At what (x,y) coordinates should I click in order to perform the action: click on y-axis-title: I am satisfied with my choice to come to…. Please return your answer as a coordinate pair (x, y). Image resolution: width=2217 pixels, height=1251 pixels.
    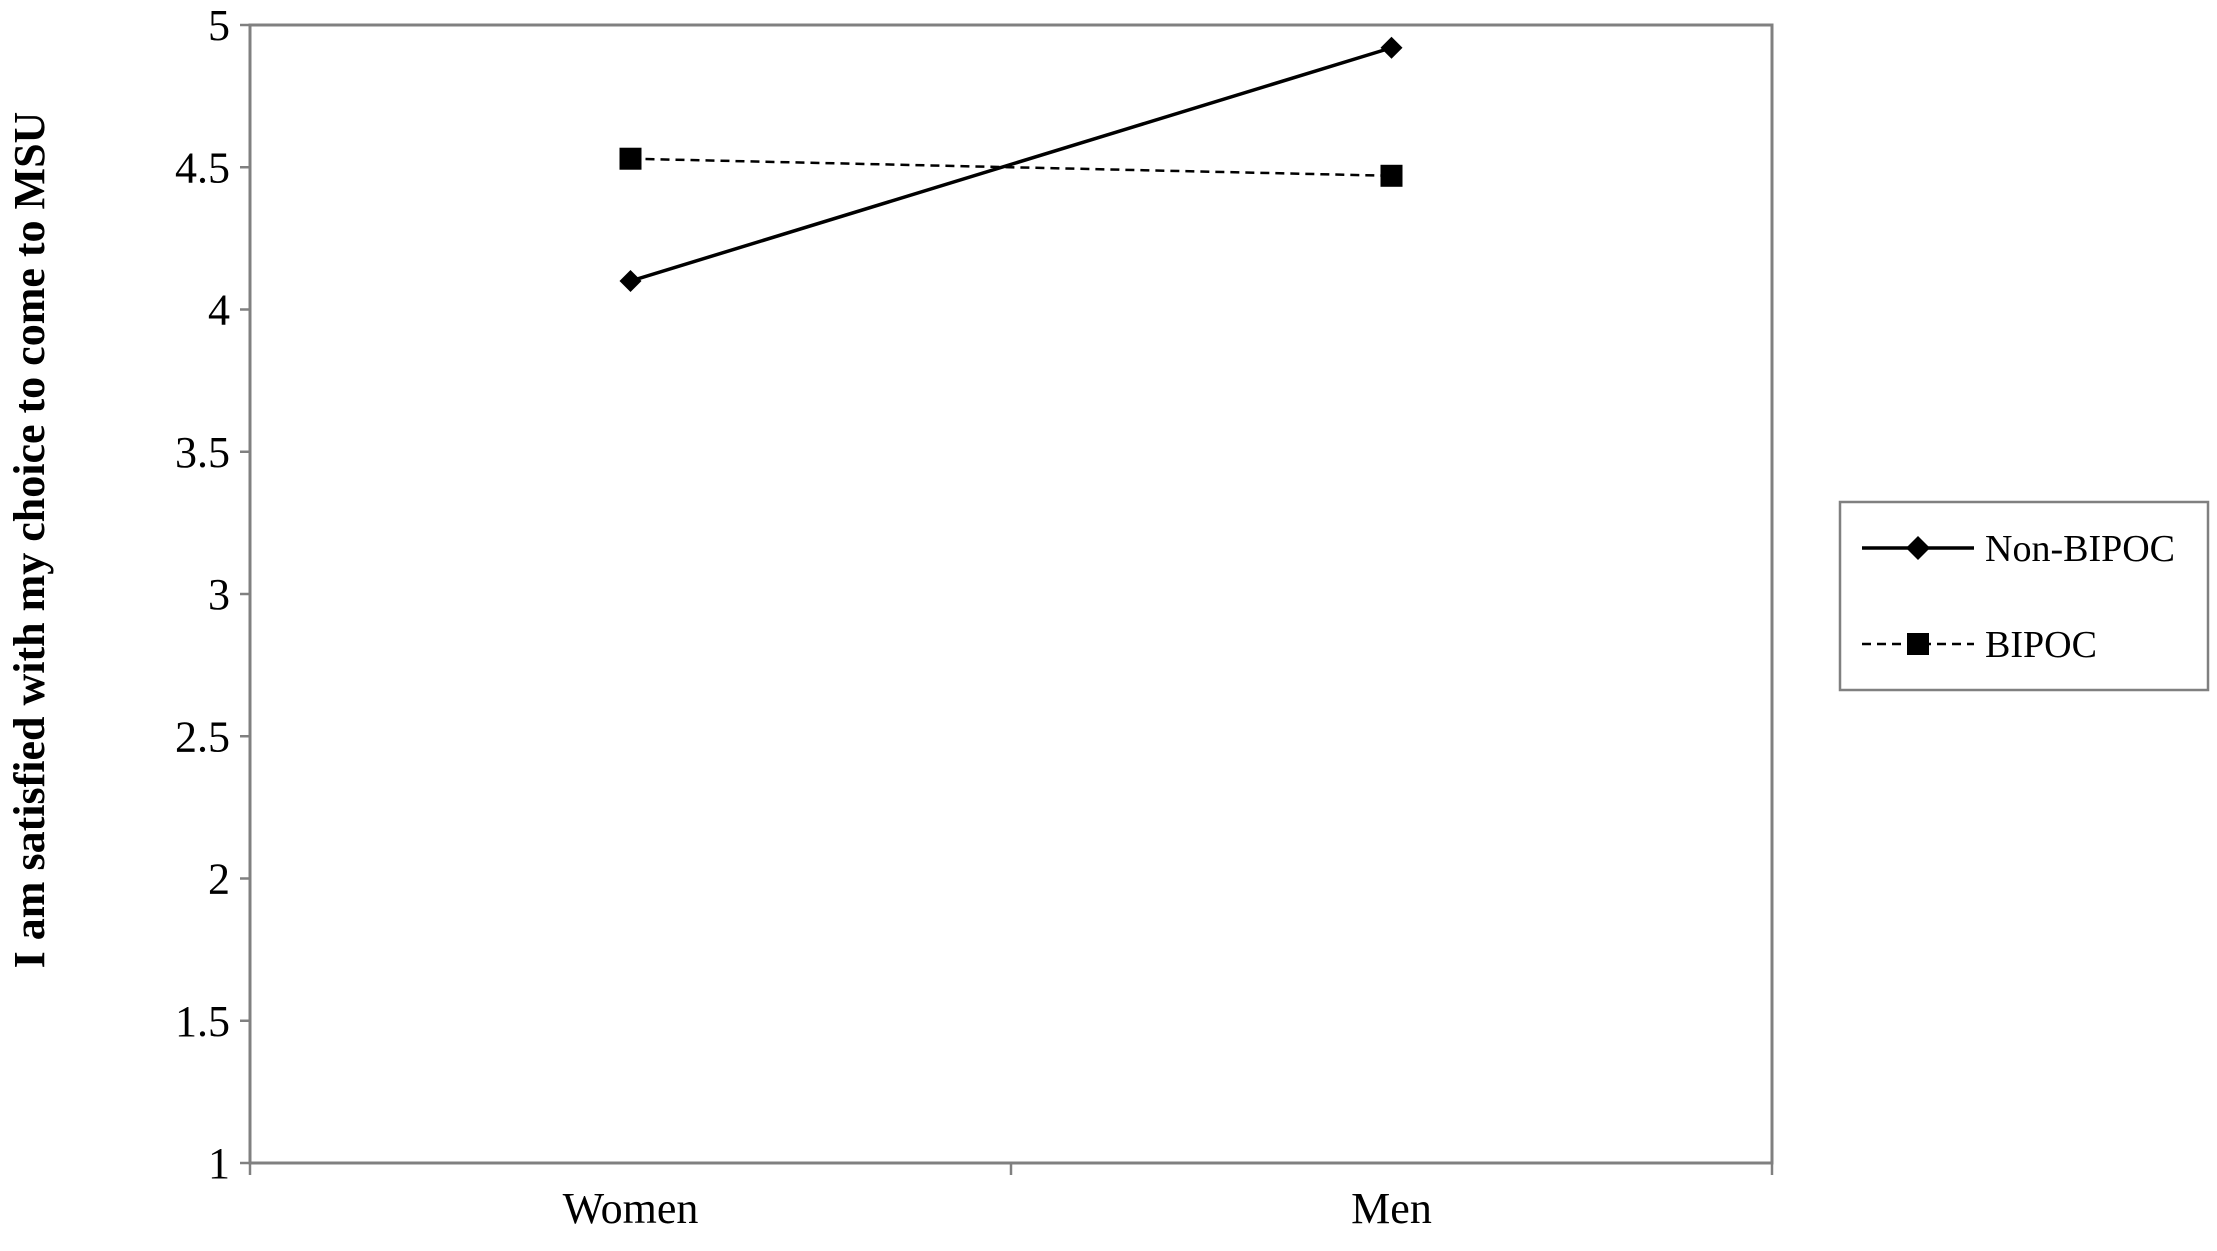
    Looking at the image, I should click on (29, 540).